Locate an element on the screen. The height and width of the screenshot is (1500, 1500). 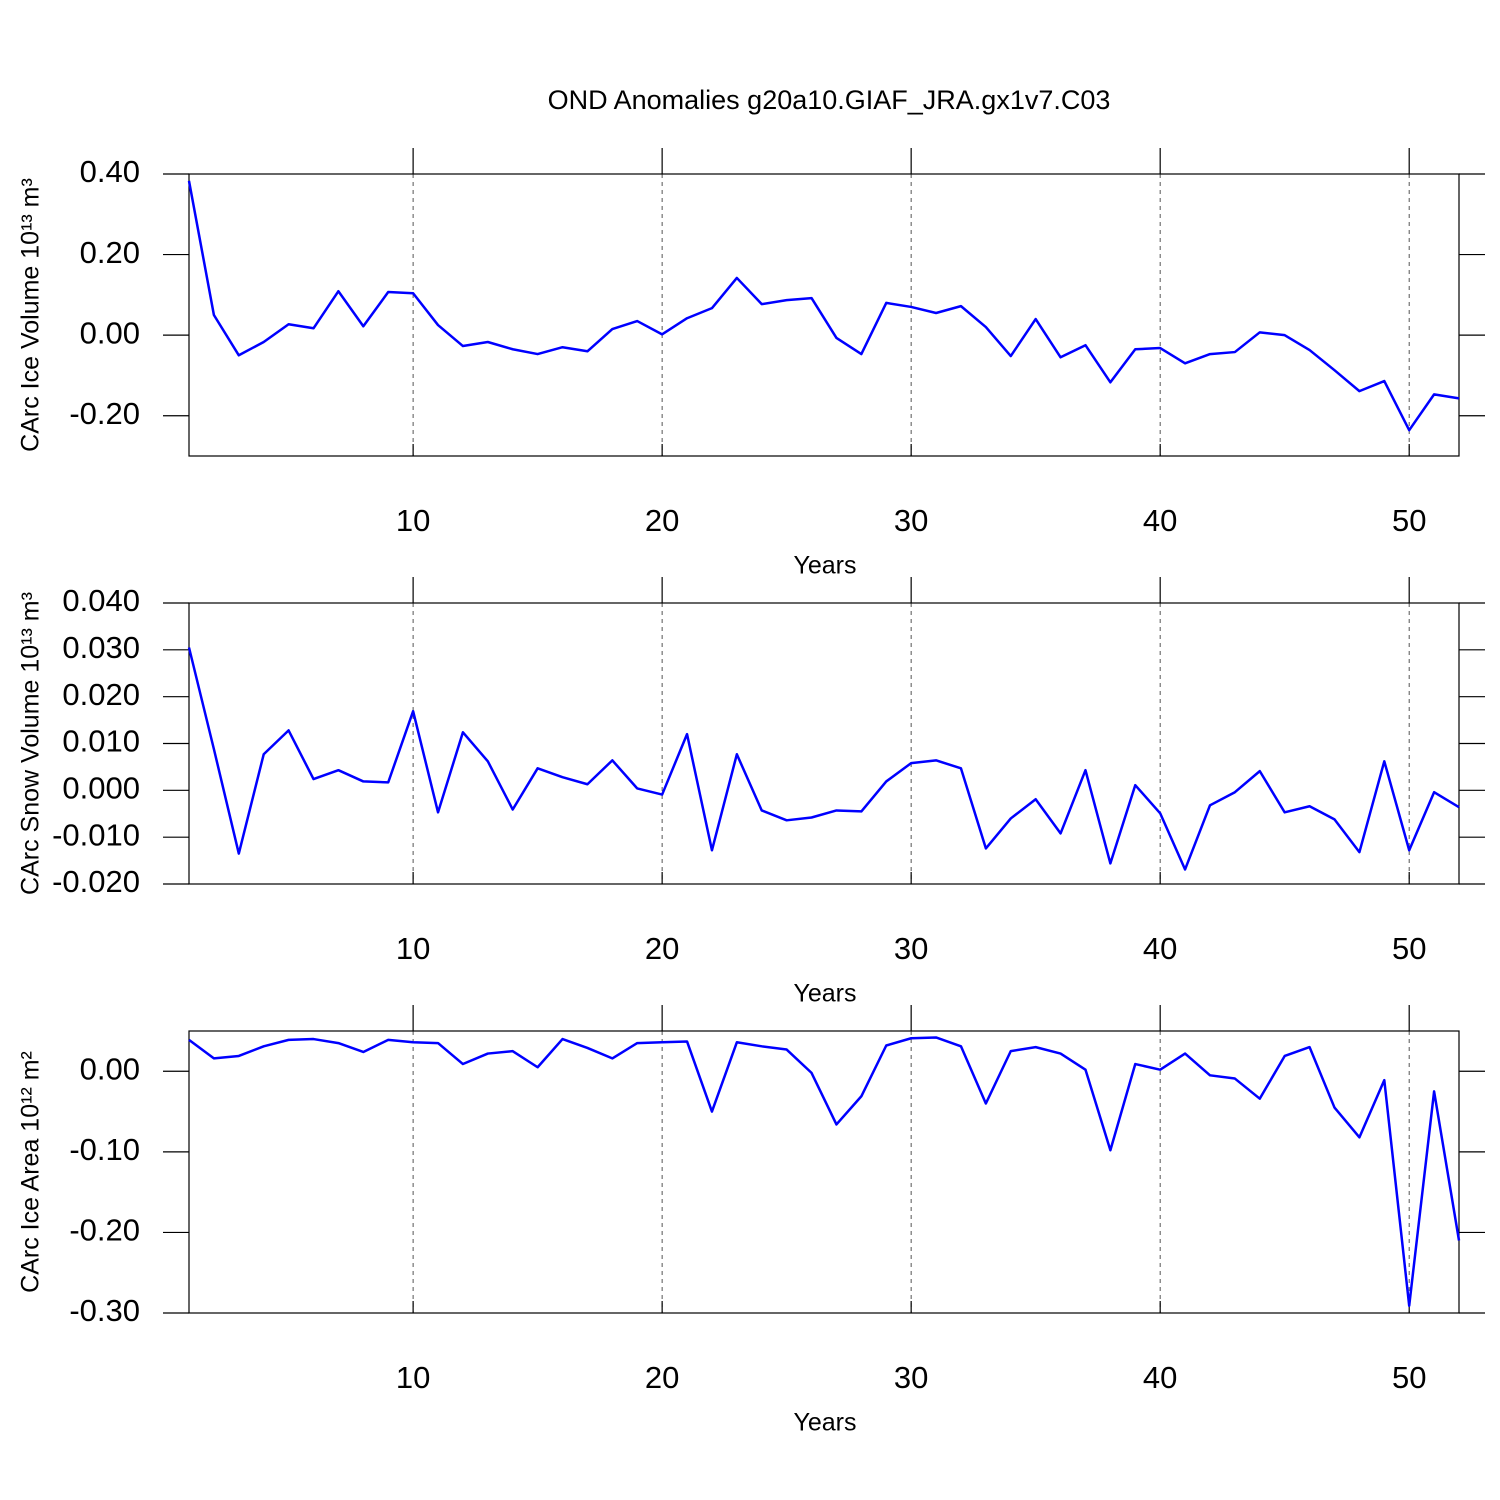
y-tick-label: 0.20 is located at coordinates (110, 252).